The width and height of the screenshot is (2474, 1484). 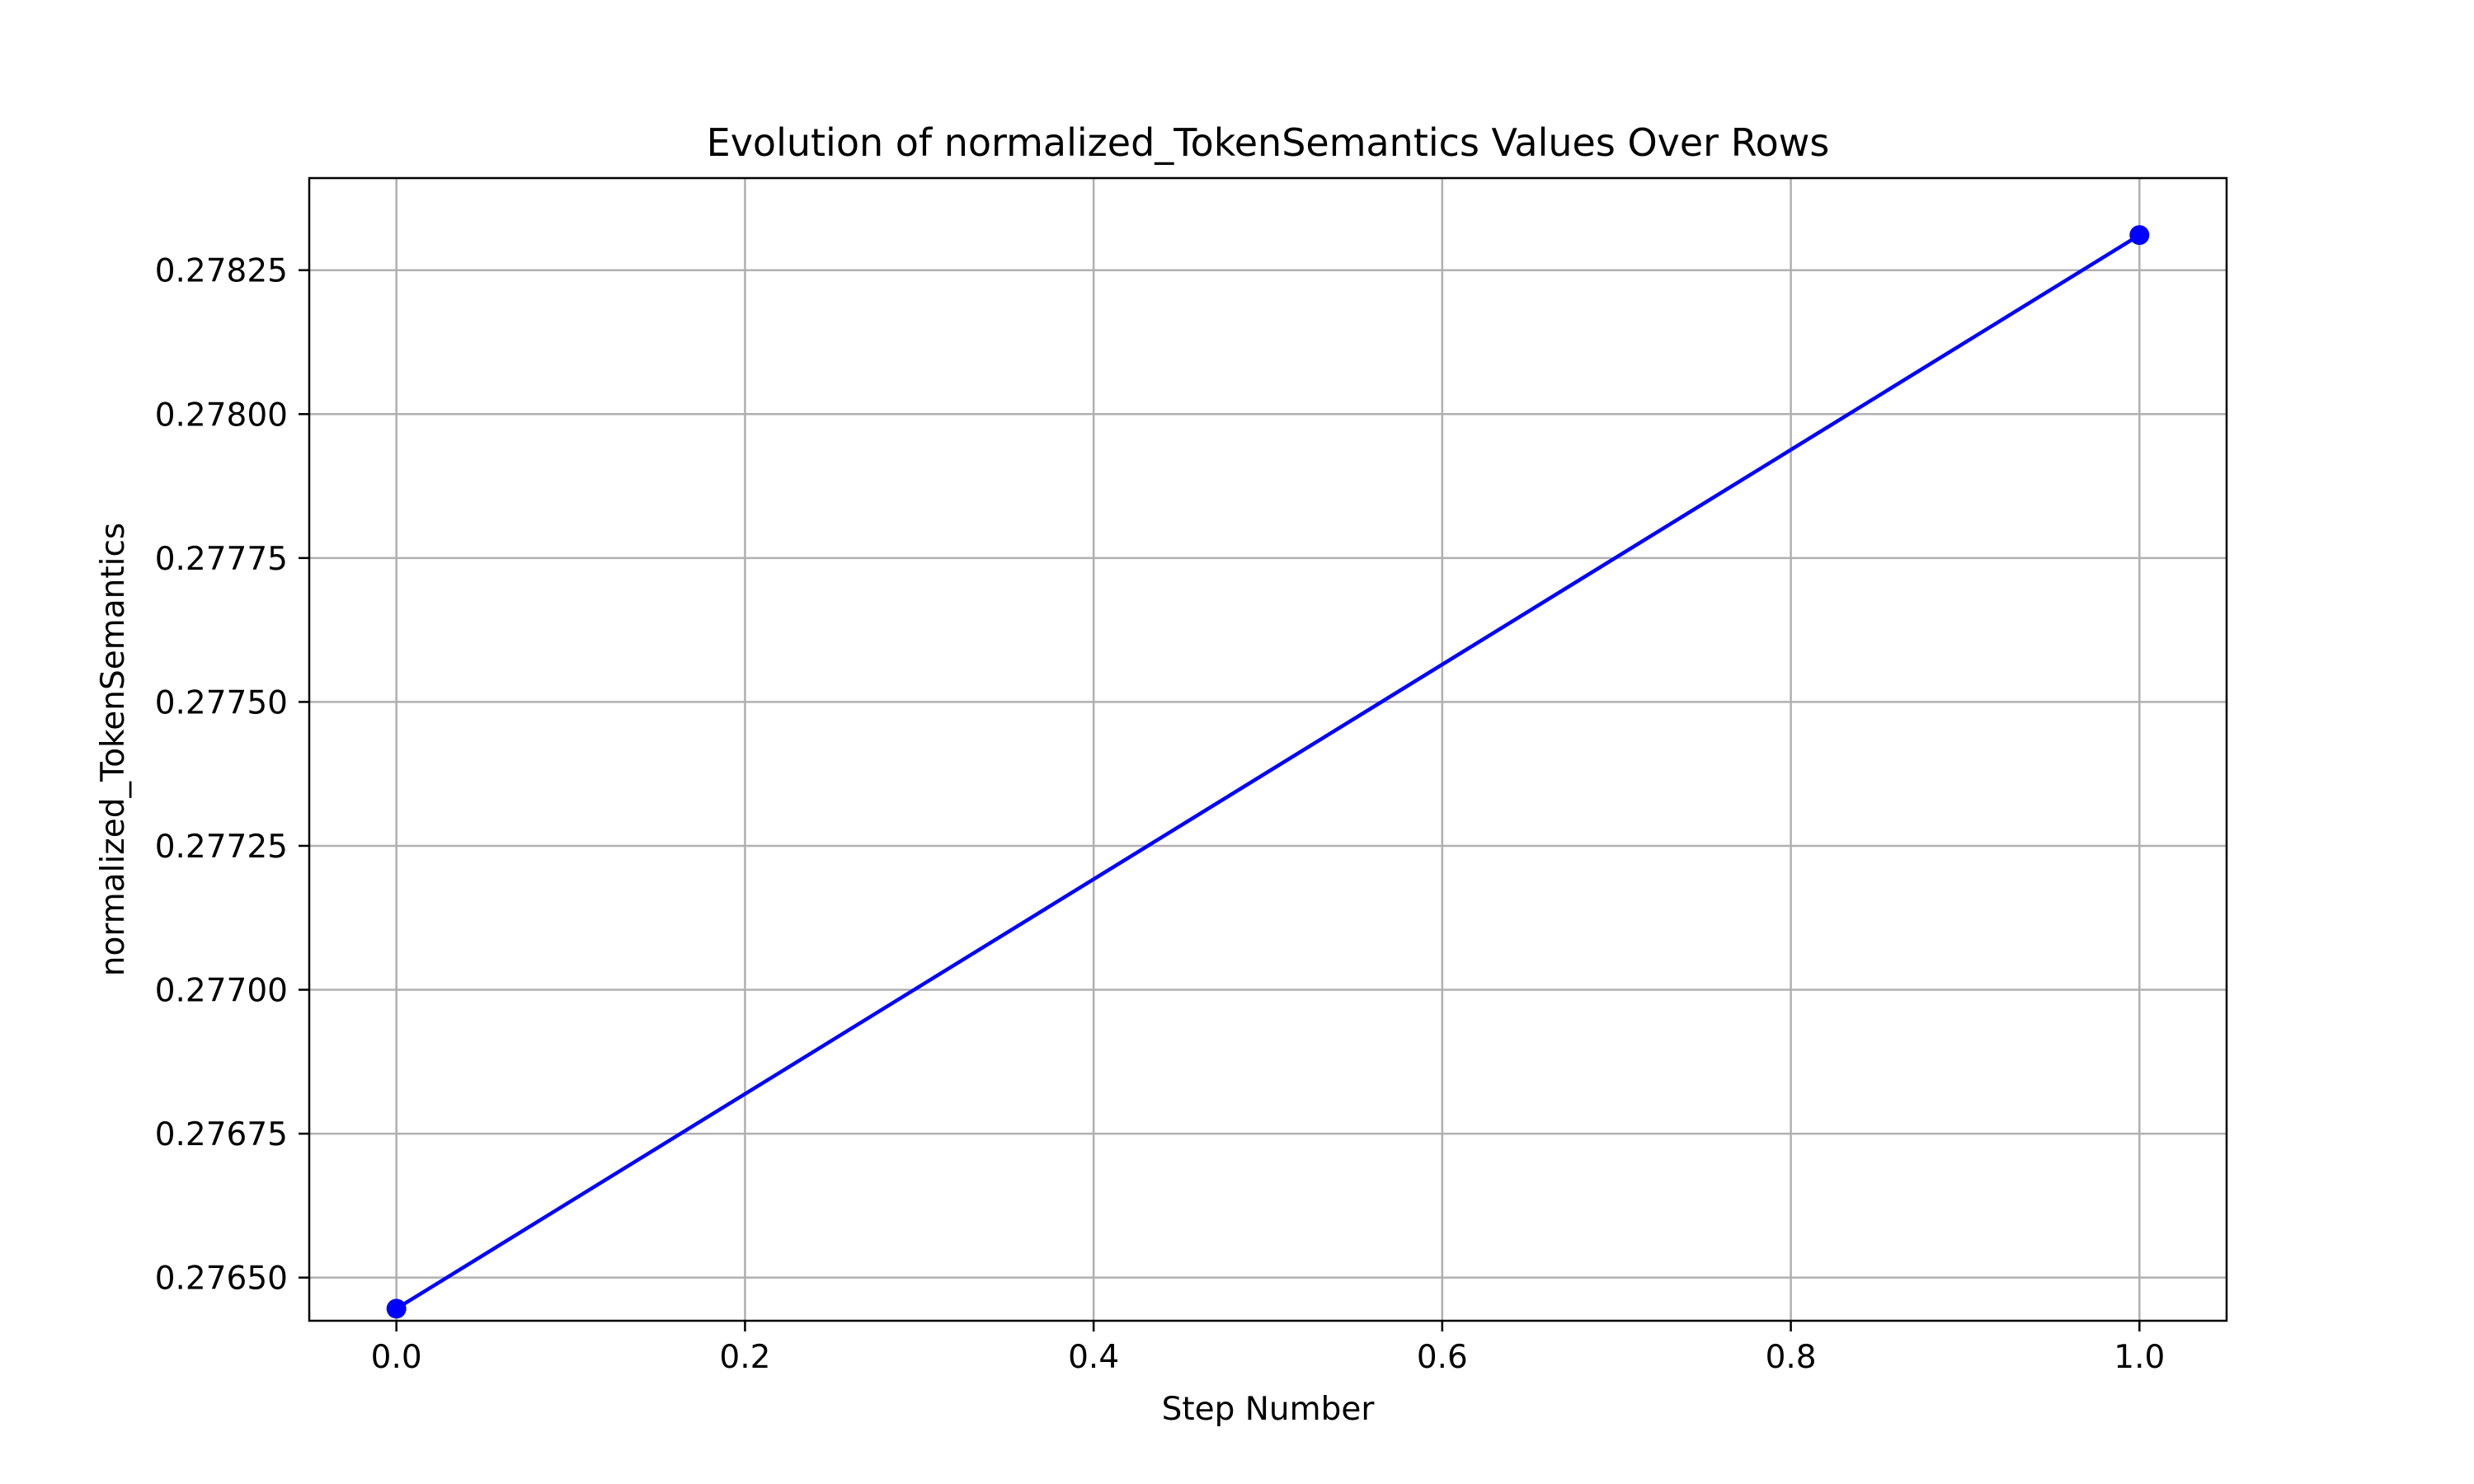 What do you see at coordinates (221, 1279) in the screenshot?
I see `y-tick-label: 0.27650` at bounding box center [221, 1279].